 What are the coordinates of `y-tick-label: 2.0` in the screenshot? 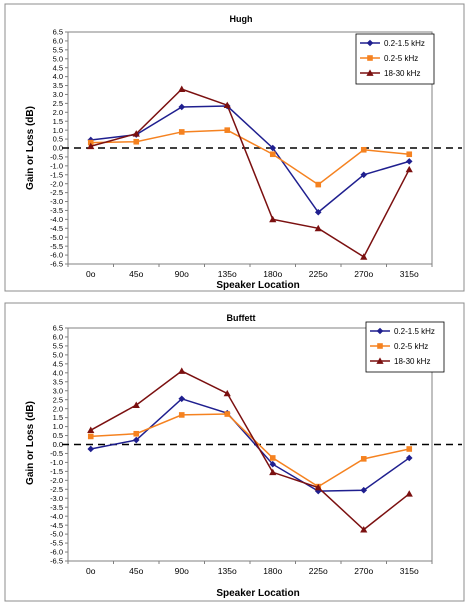 It's located at (58, 112).